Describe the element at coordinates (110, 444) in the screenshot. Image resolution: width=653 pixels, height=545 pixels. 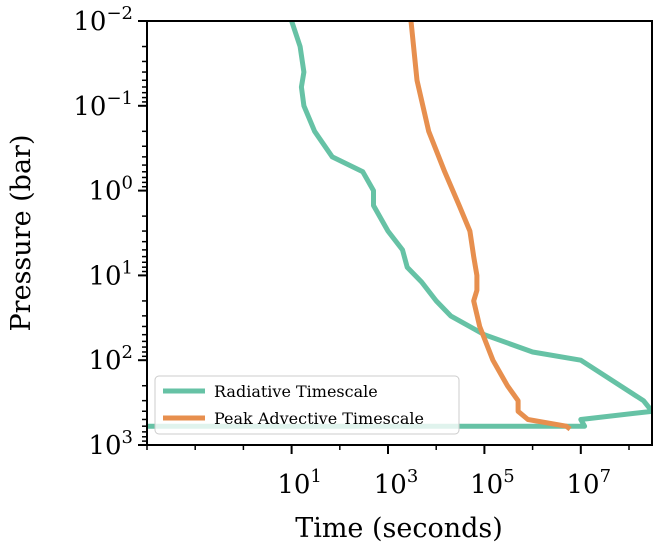
I see `y-tick-label: 10³` at that location.